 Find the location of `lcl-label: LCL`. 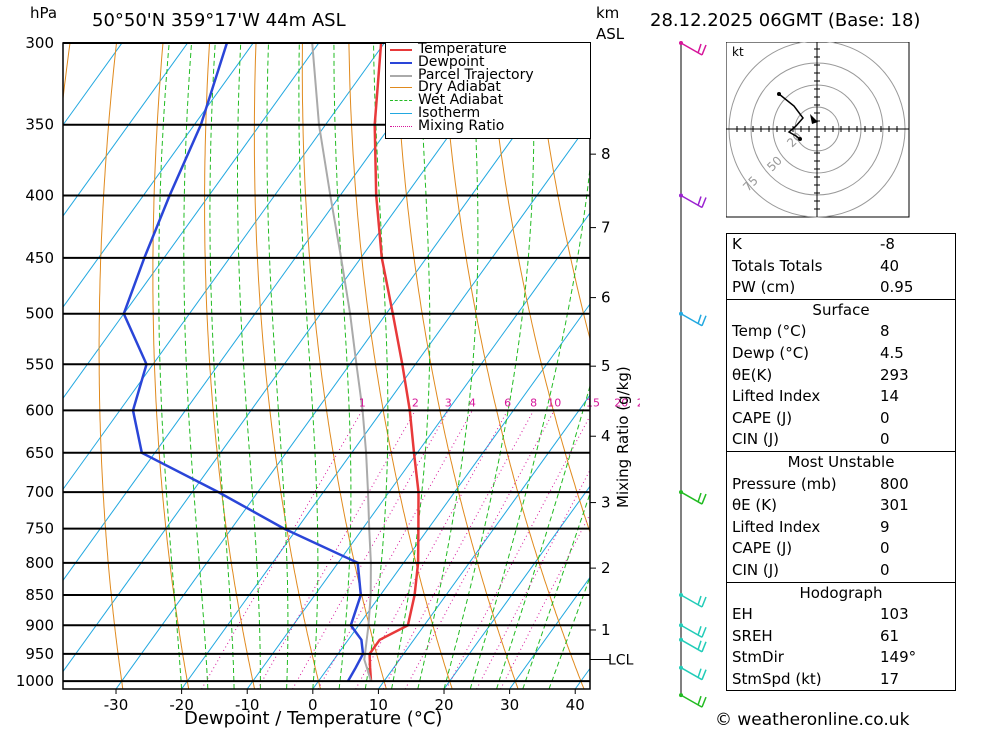

lcl-label: LCL is located at coordinates (621, 660).